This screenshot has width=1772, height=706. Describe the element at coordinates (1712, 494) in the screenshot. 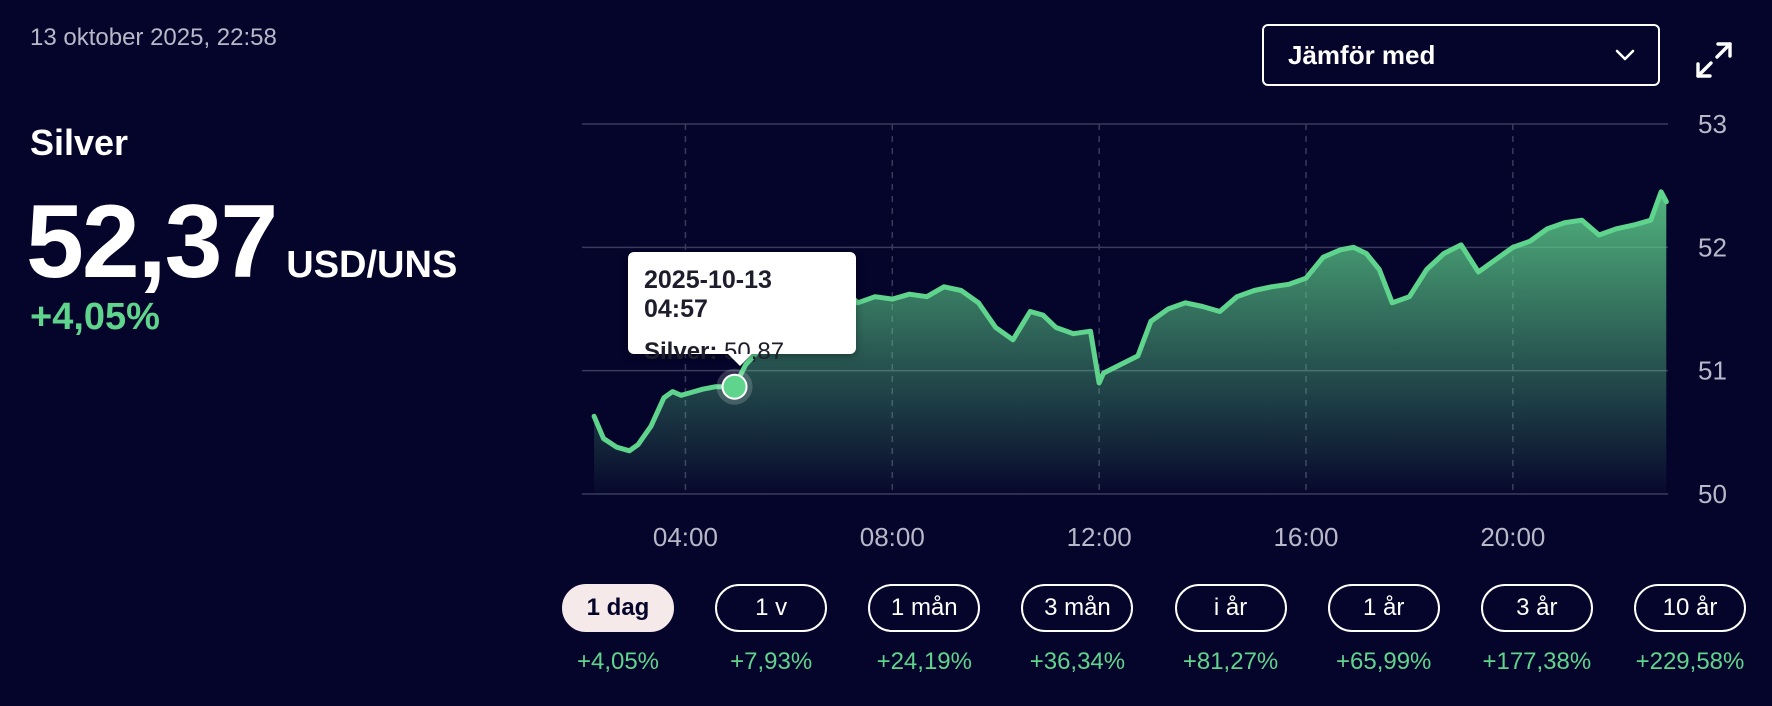

I see `y-tick-label: 50` at that location.